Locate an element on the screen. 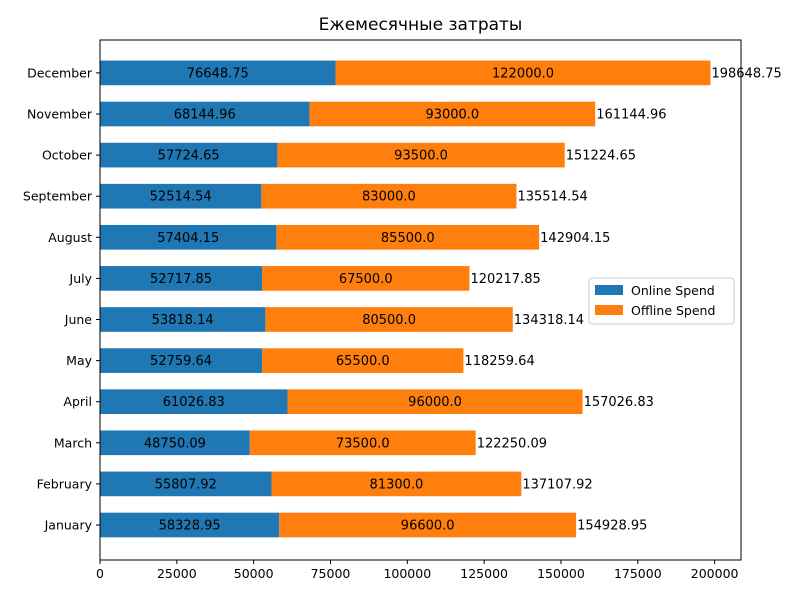 The width and height of the screenshot is (800, 600). bar-offline-october is located at coordinates (421, 155).